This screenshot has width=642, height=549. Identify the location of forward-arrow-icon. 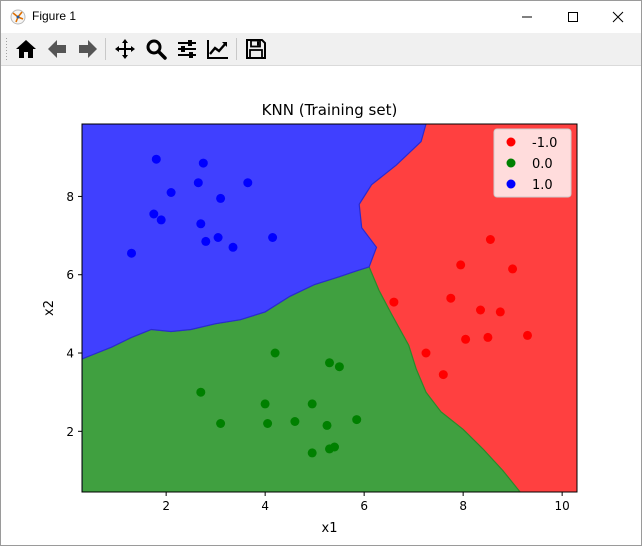
(88, 49).